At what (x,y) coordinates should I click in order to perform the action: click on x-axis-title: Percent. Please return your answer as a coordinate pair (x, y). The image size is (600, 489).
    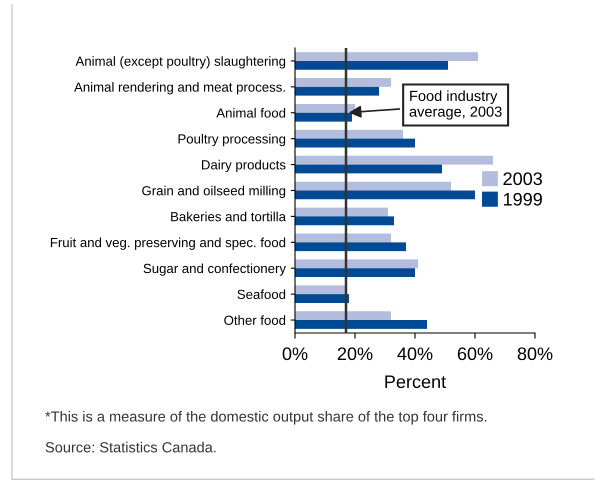
    Looking at the image, I should click on (415, 381).